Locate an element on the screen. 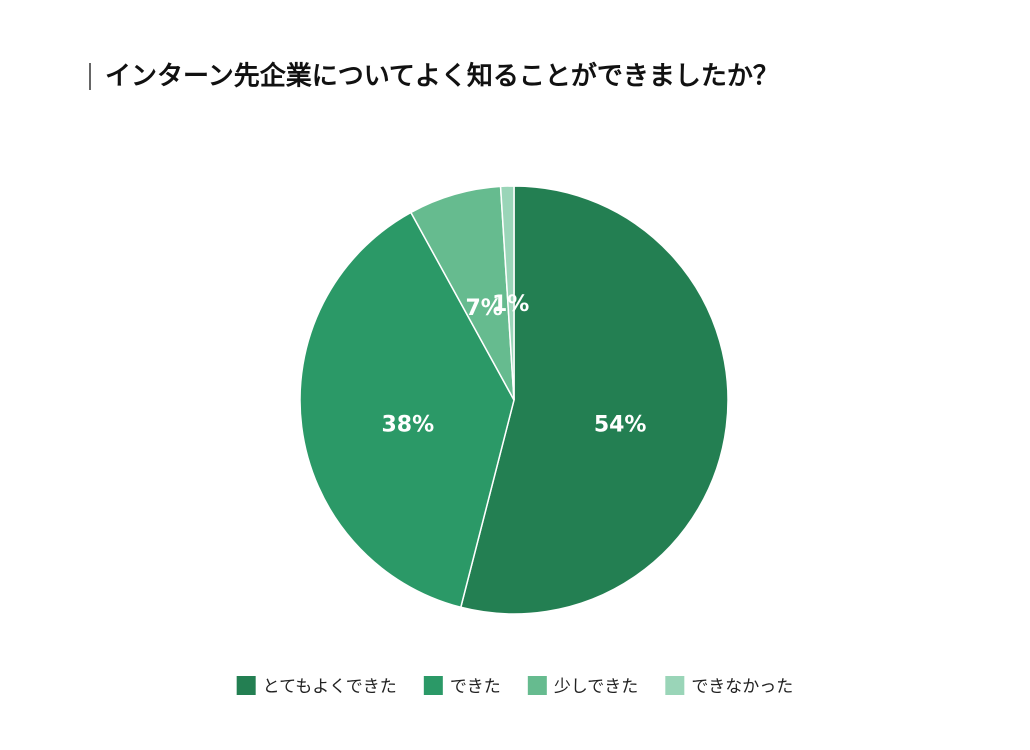 This screenshot has width=1030, height=750. chart-title: インターン先企業についてよく知ることができましたか？ is located at coordinates (442, 76).